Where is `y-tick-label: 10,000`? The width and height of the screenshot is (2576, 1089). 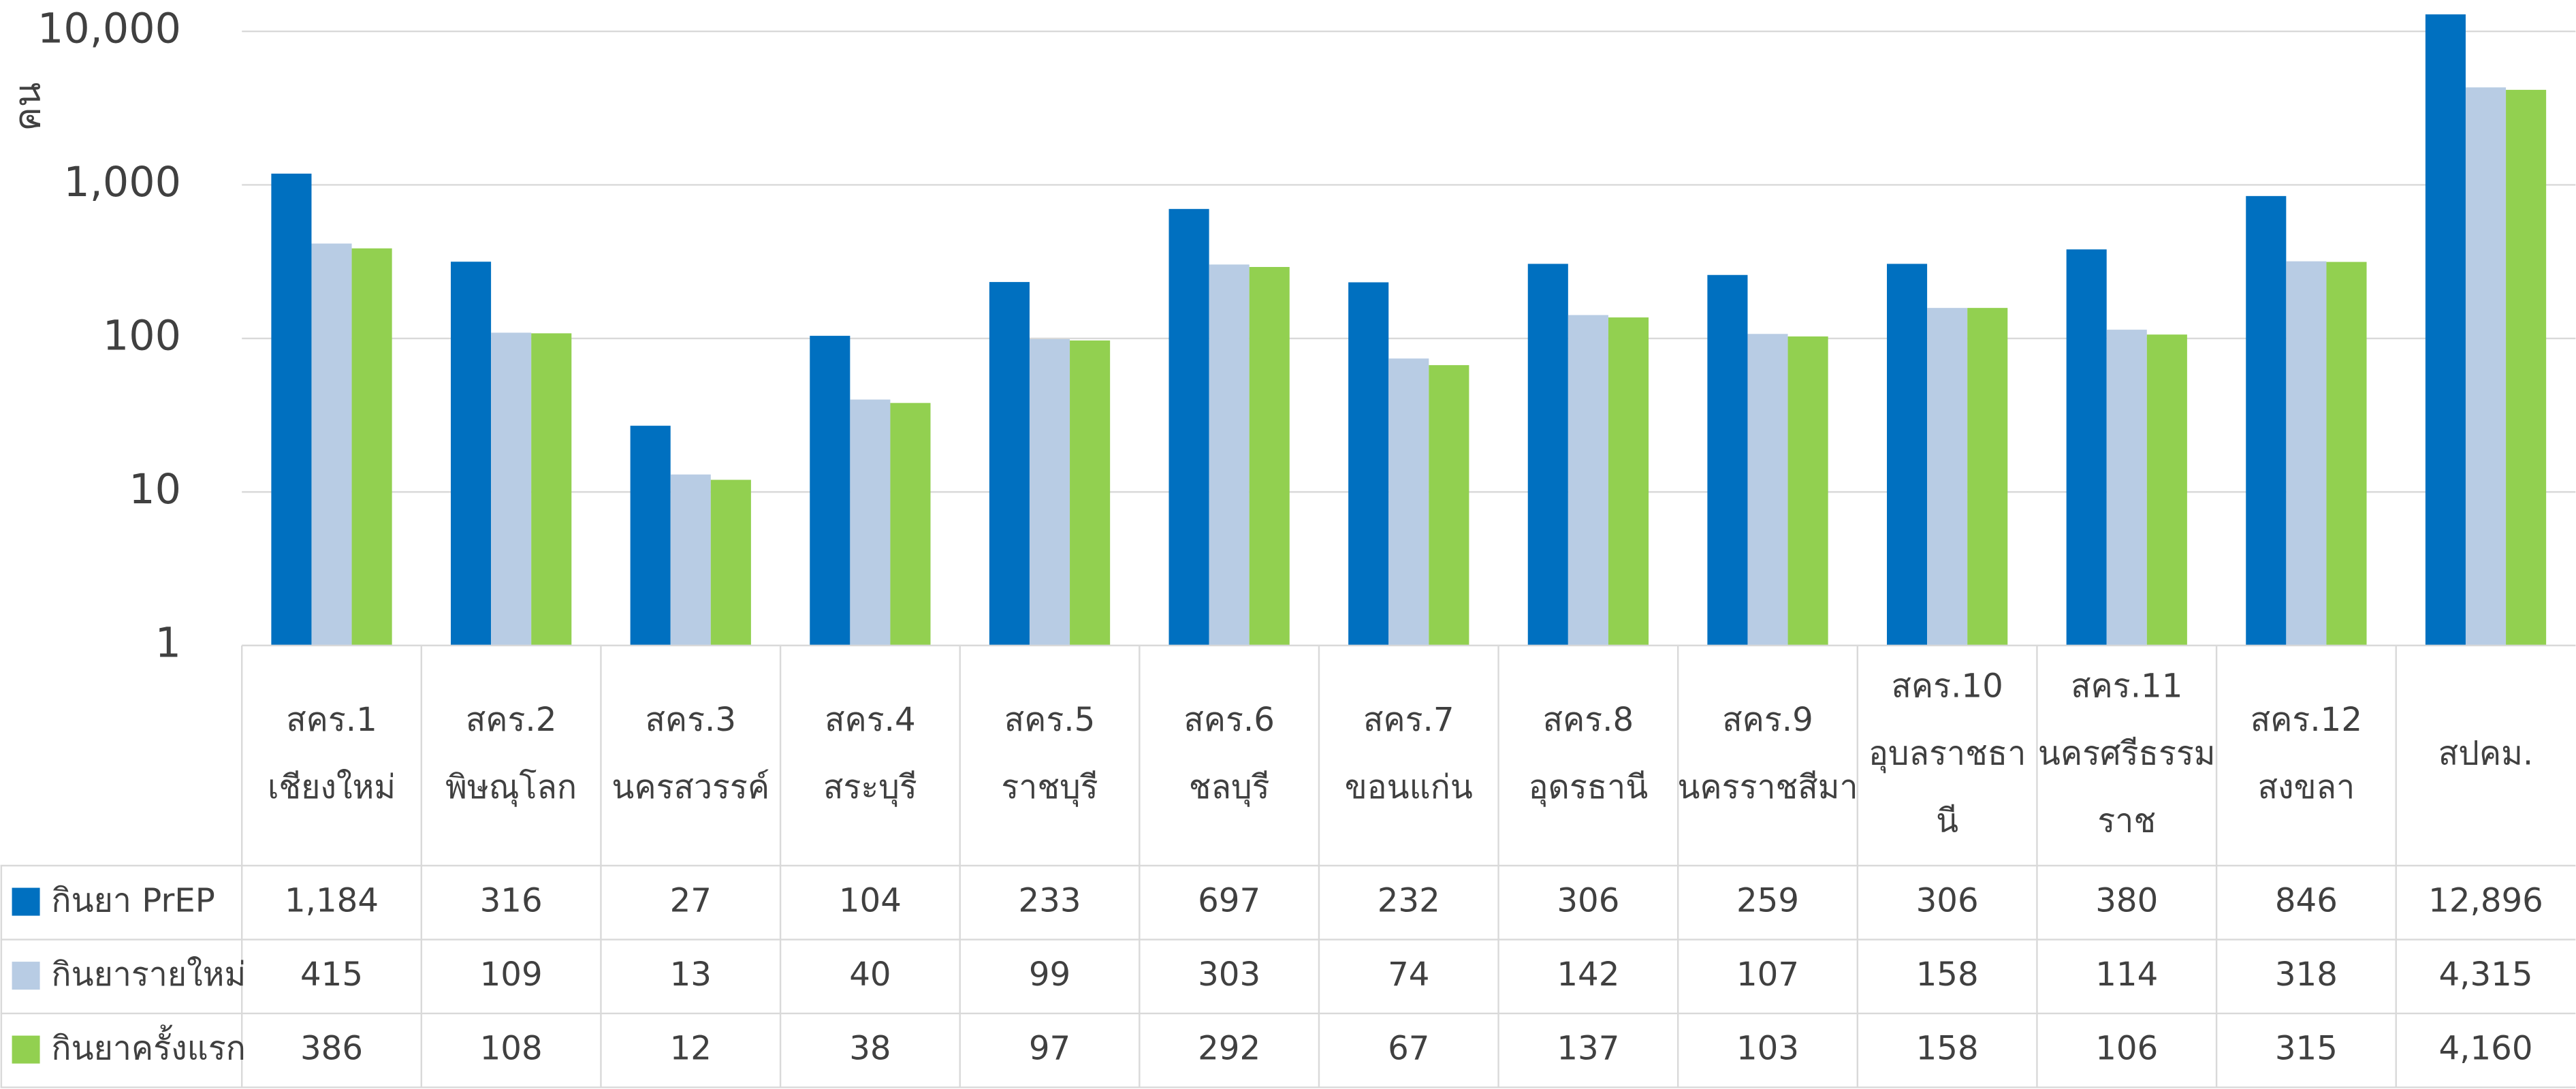 y-tick-label: 10,000 is located at coordinates (109, 29).